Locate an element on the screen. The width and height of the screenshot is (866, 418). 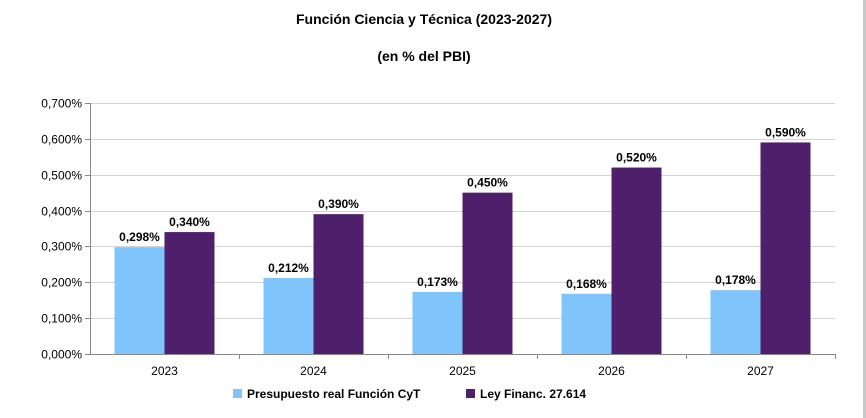
x-tick-label: 2023 is located at coordinates (164, 371).